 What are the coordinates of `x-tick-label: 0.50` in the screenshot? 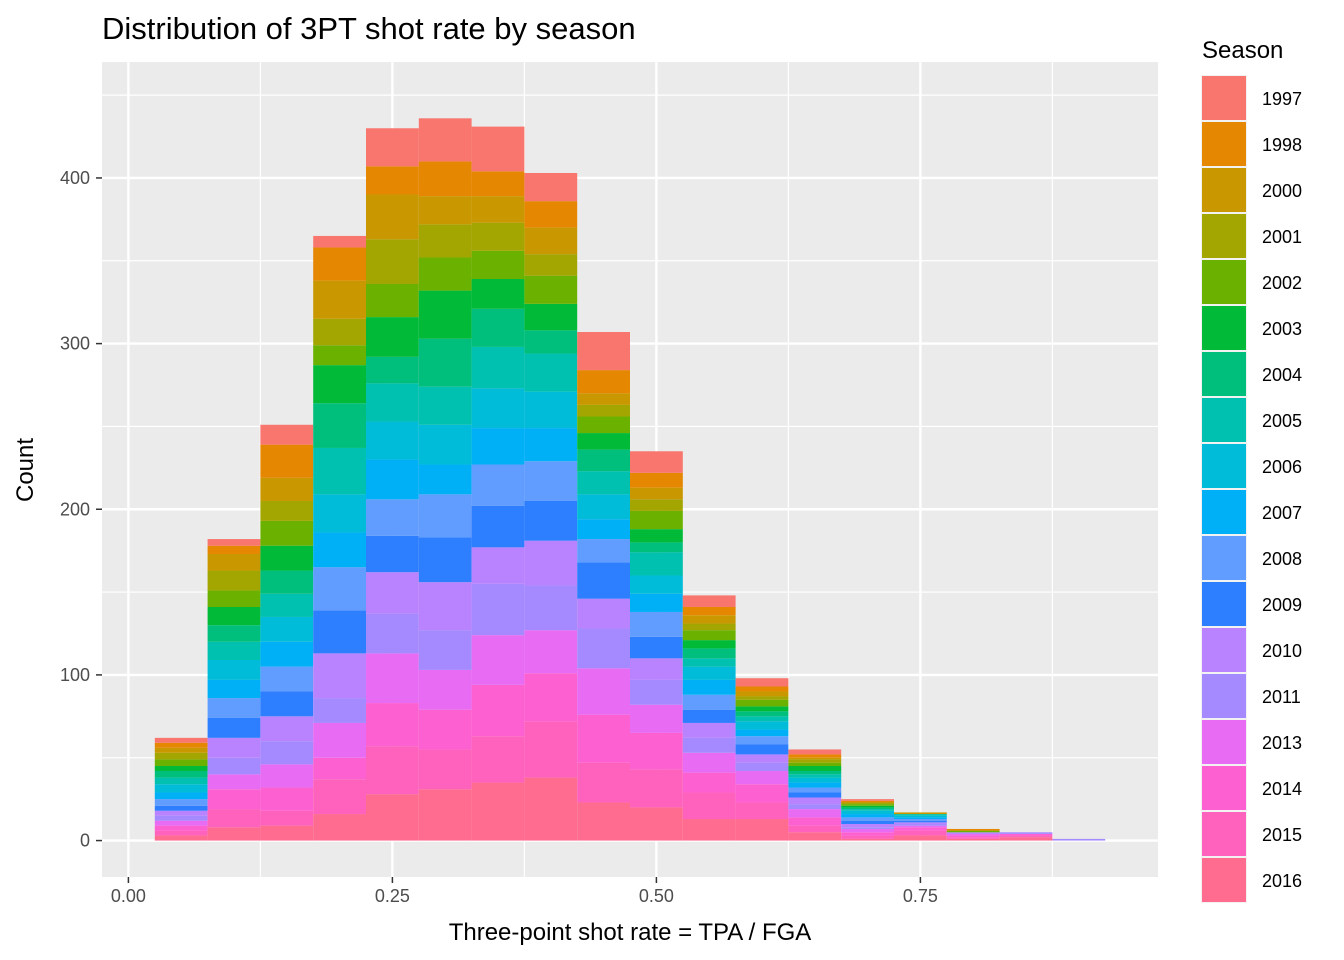 It's located at (656, 896).